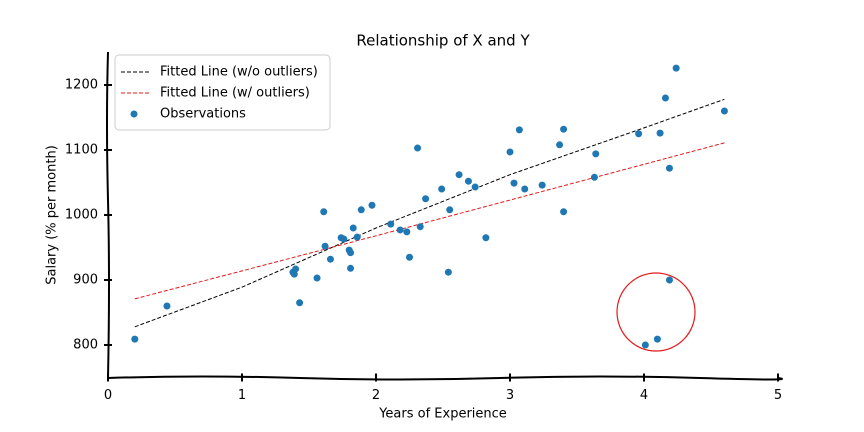 This screenshot has width=864, height=432. What do you see at coordinates (134, 114) in the screenshot?
I see `legend-marker` at bounding box center [134, 114].